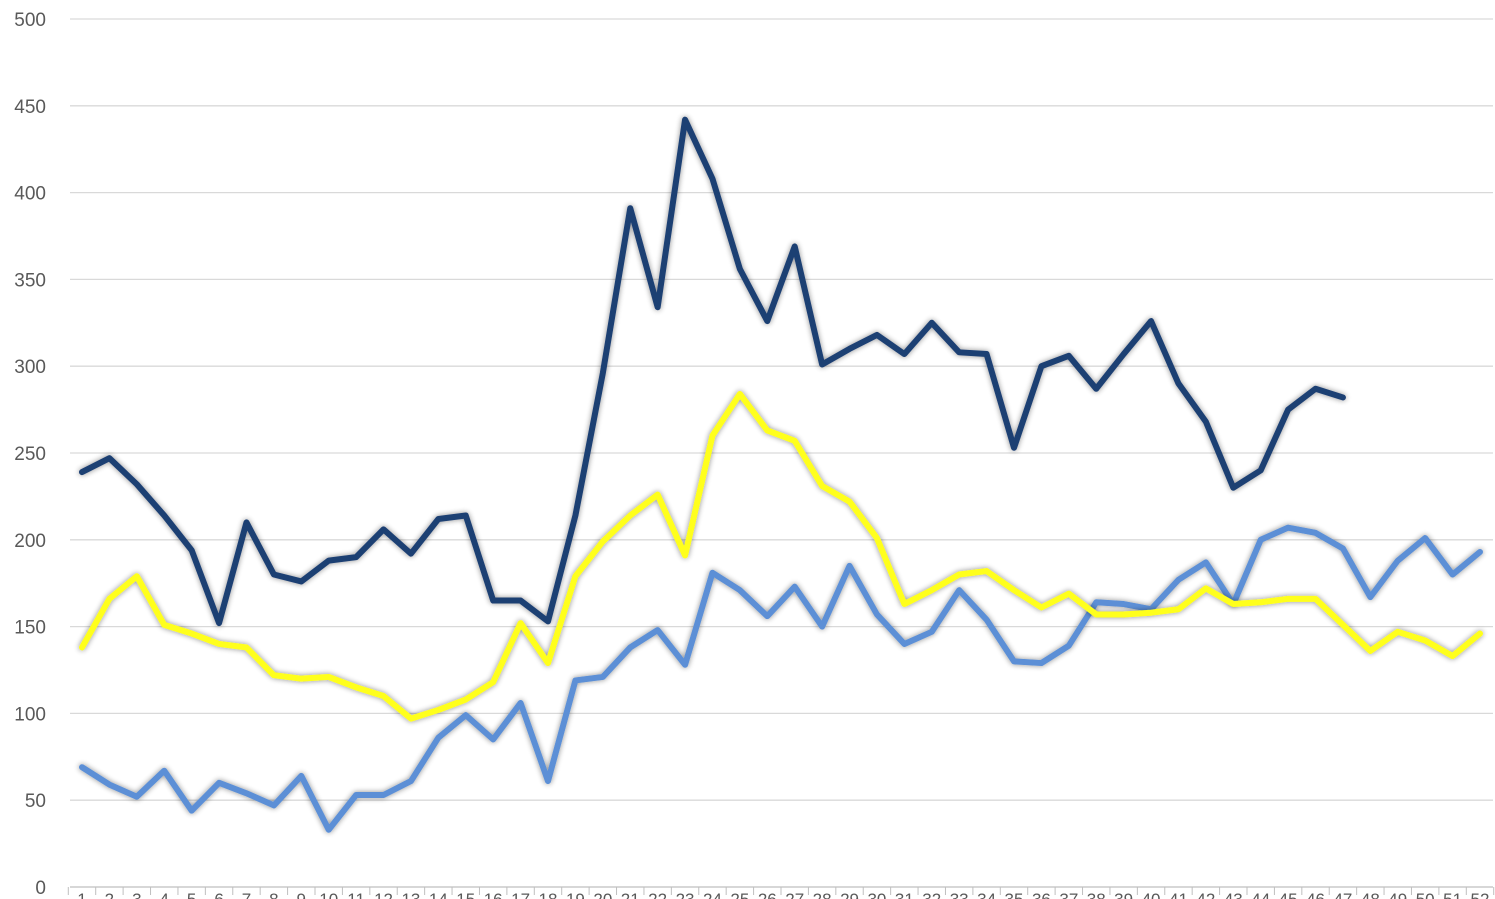 This screenshot has height=899, width=1495. Describe the element at coordinates (1288, 894) in the screenshot. I see `x-tick-label: 45` at that location.